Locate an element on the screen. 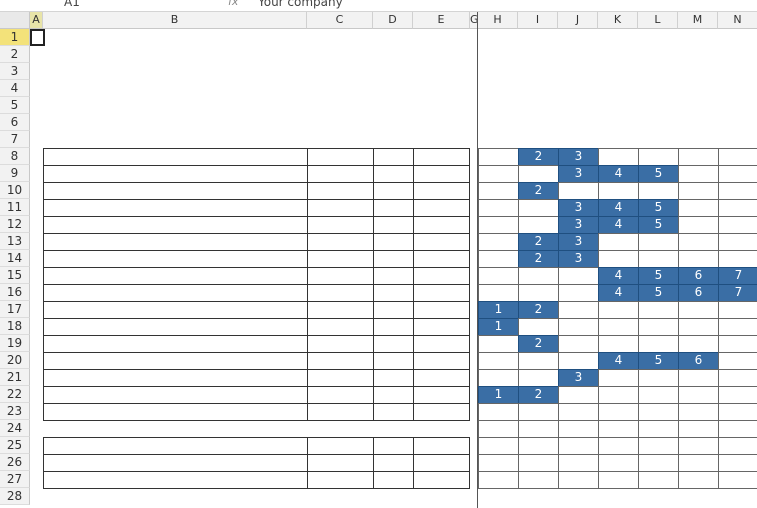  row-header: 3 is located at coordinates (15, 71).